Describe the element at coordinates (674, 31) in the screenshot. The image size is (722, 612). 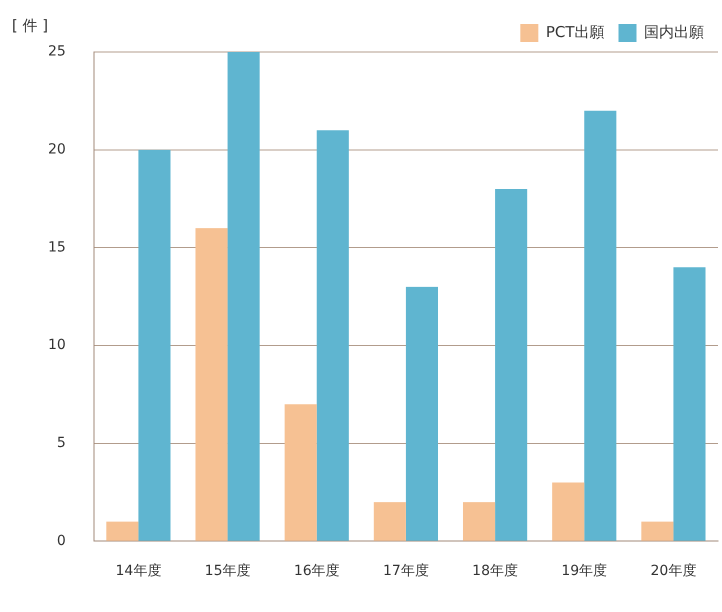
I see `legend-label: 国内出願` at that location.